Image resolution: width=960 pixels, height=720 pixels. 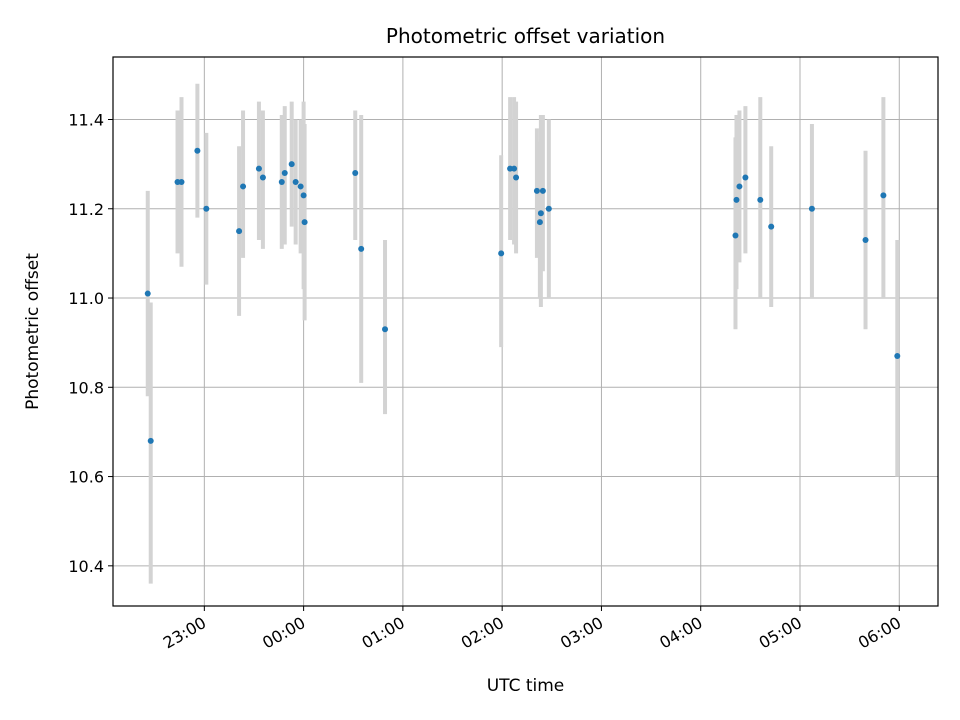 What do you see at coordinates (90, 343) in the screenshot?
I see `y-axis-ticks: 10.4 10.6 10.8 11.0 11.2 11.4` at bounding box center [90, 343].